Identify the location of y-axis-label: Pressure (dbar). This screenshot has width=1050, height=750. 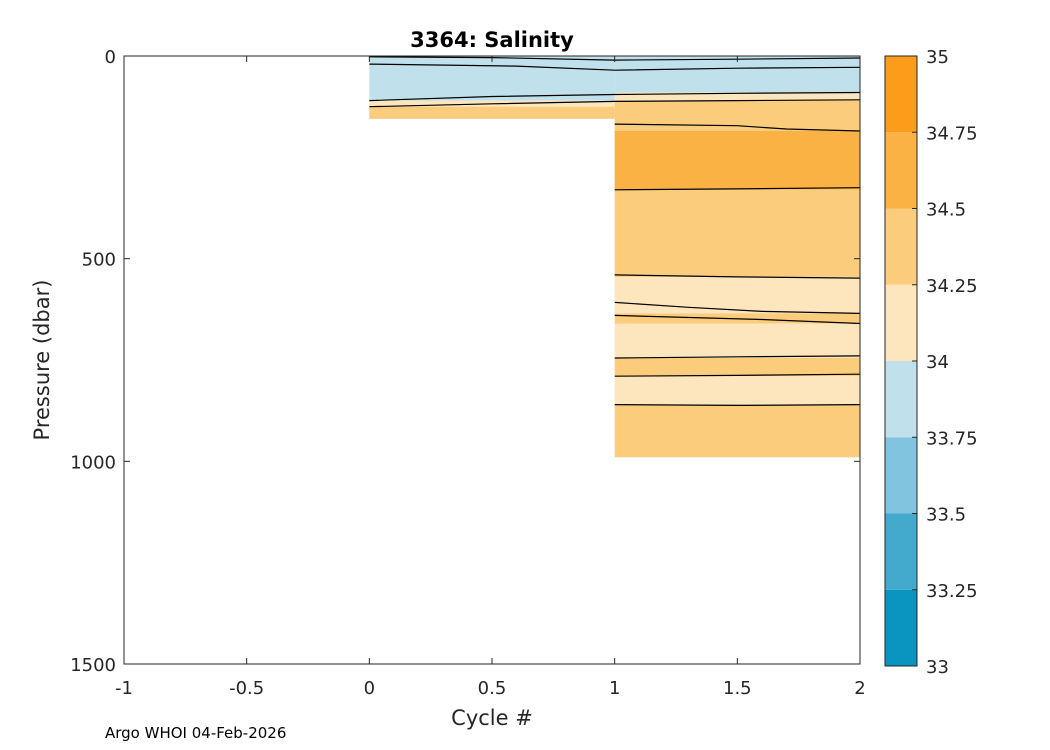
(42, 360).